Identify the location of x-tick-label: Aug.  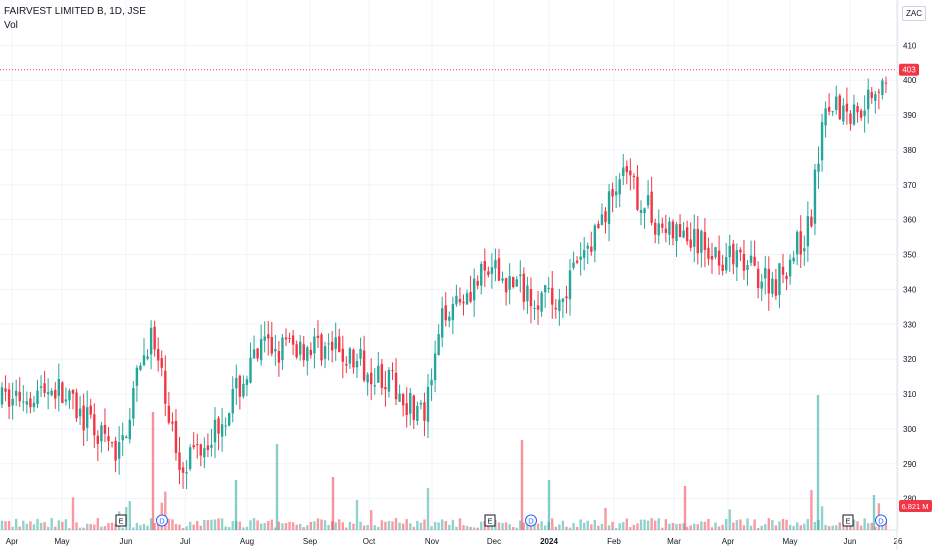
(247, 541).